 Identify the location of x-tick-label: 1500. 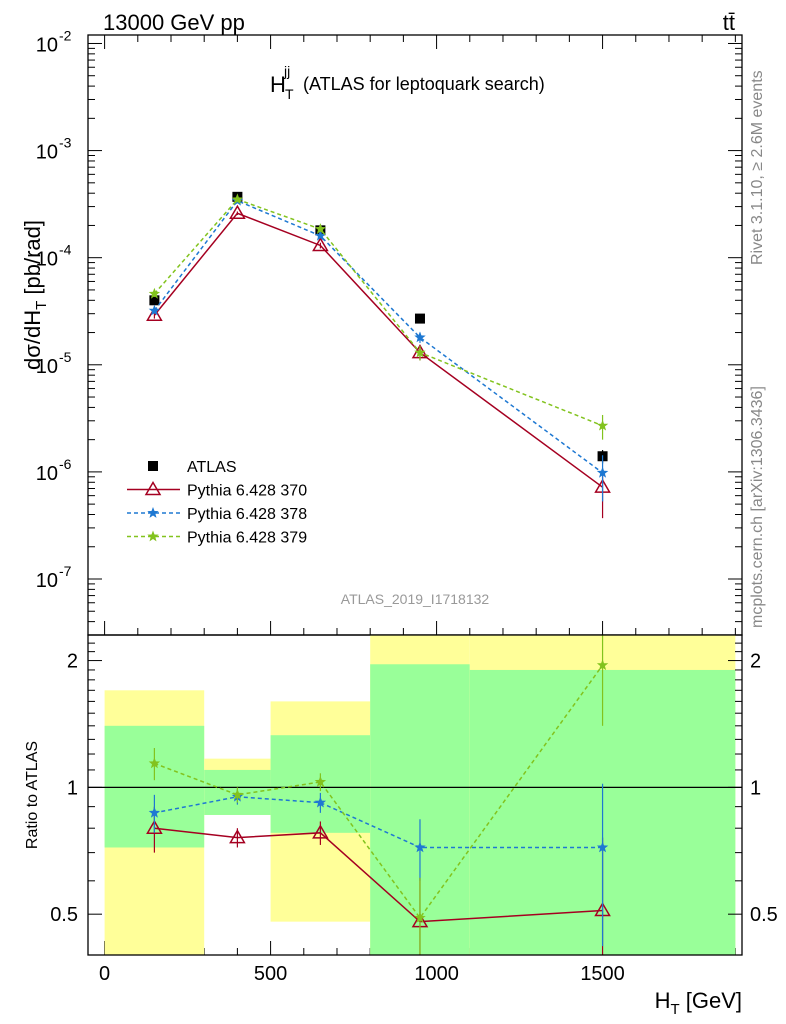
(602, 974).